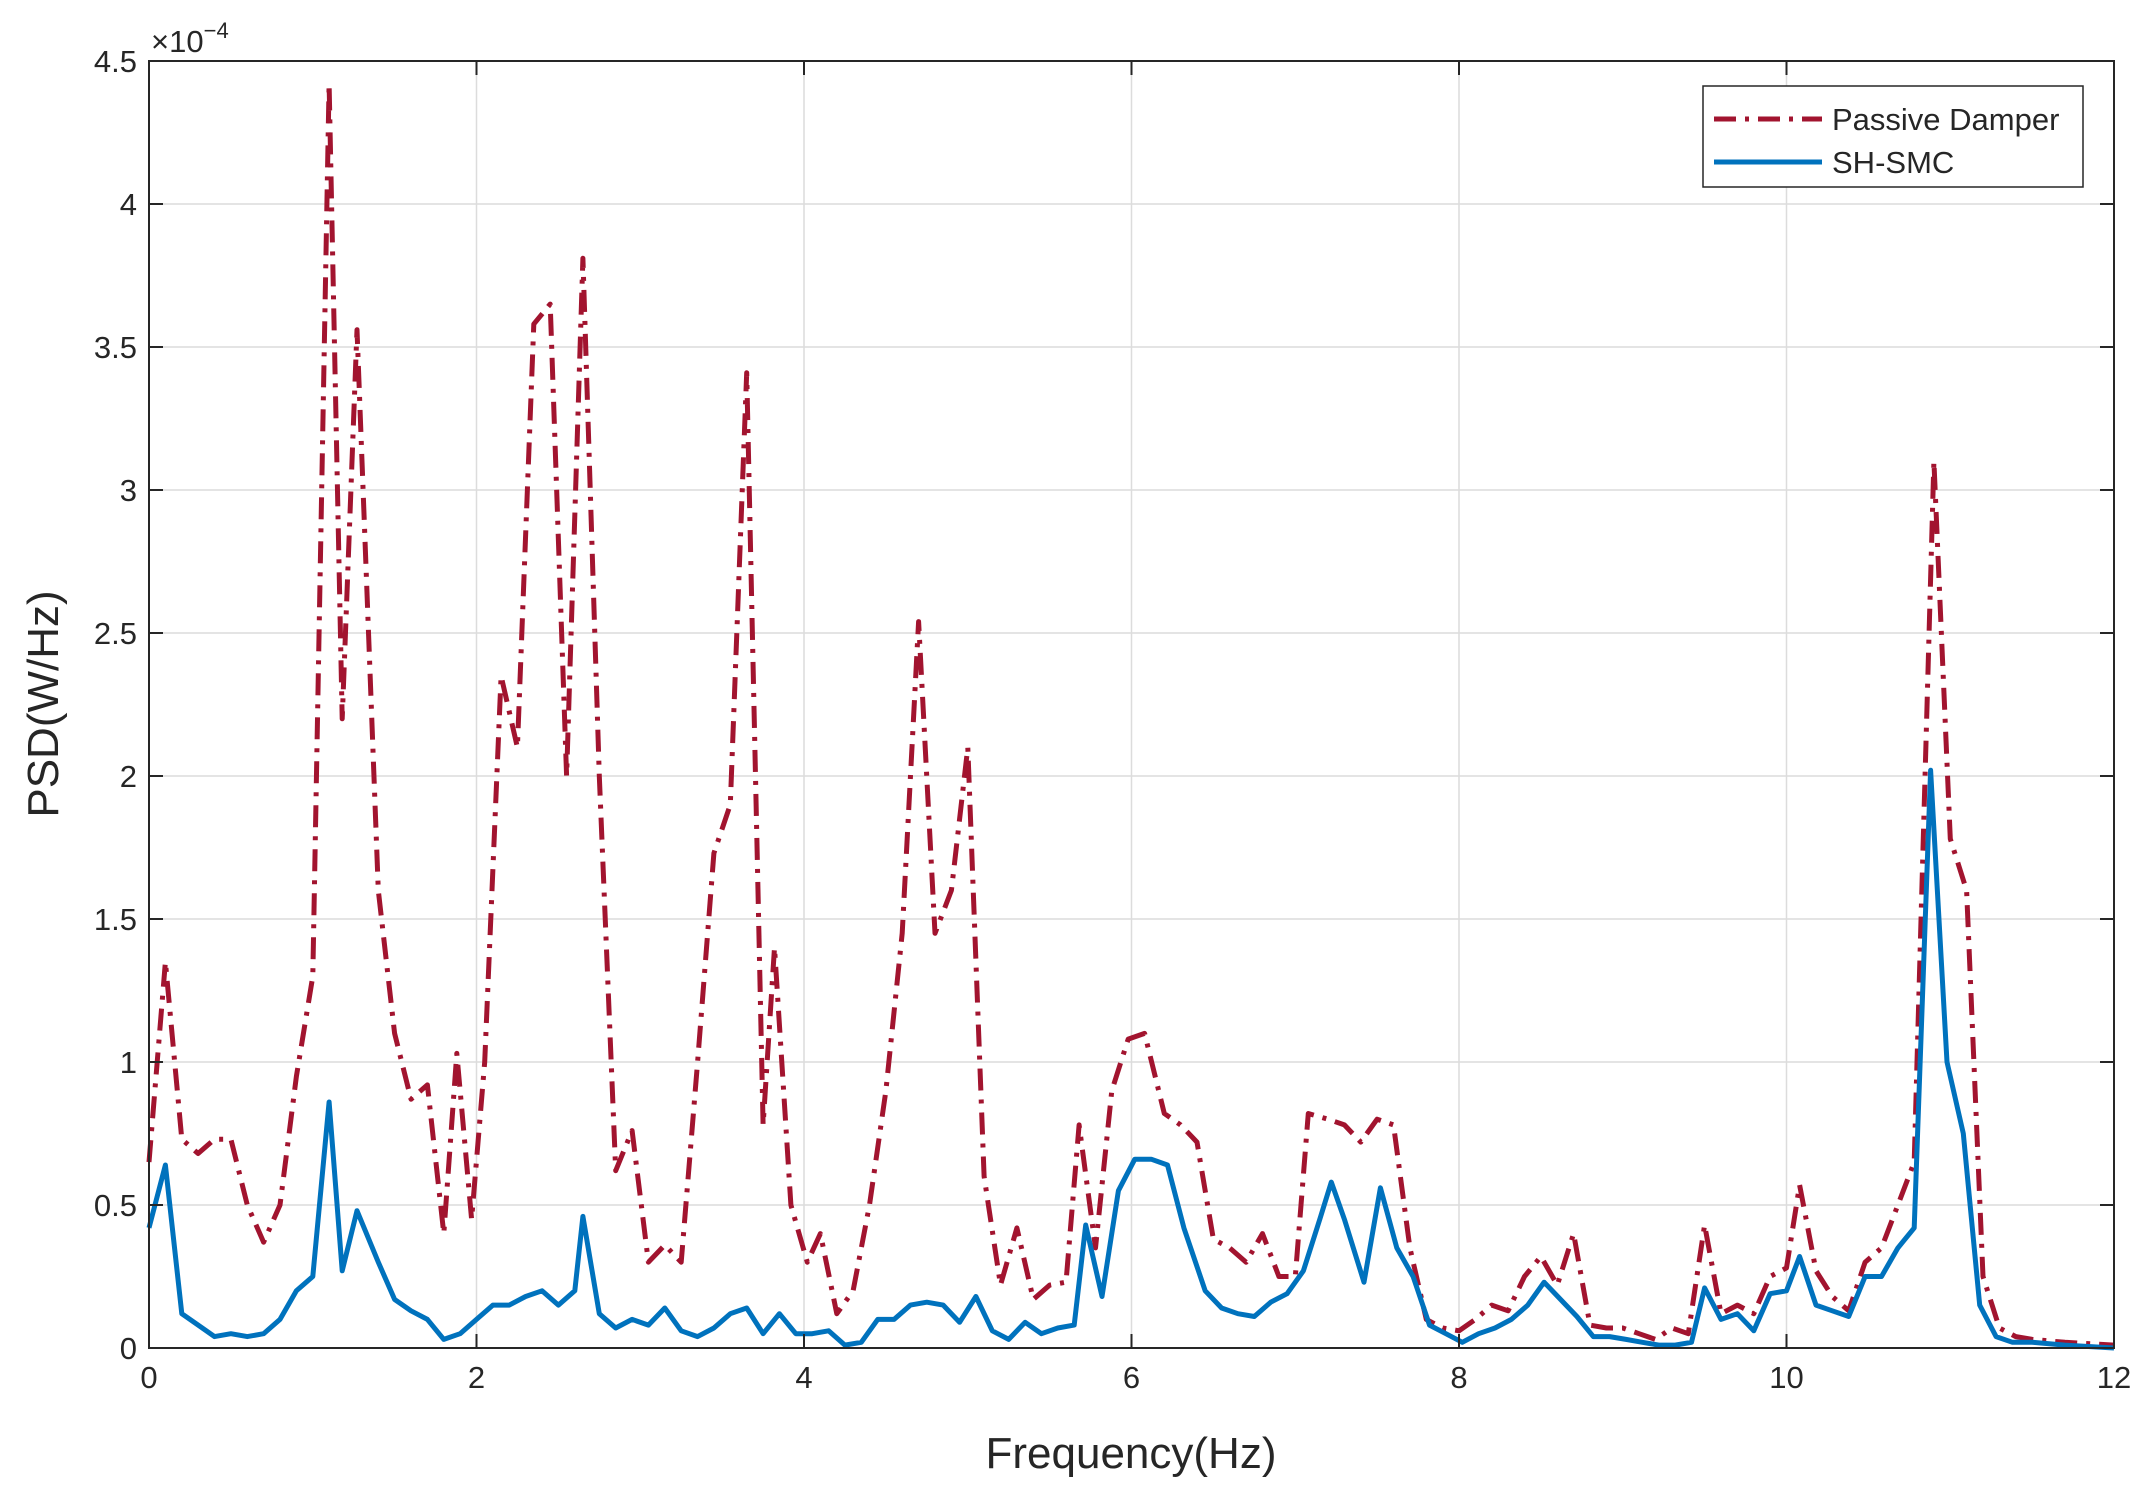 This screenshot has height=1490, width=2147. I want to click on y-tick-label: 1.5, so click(115, 919).